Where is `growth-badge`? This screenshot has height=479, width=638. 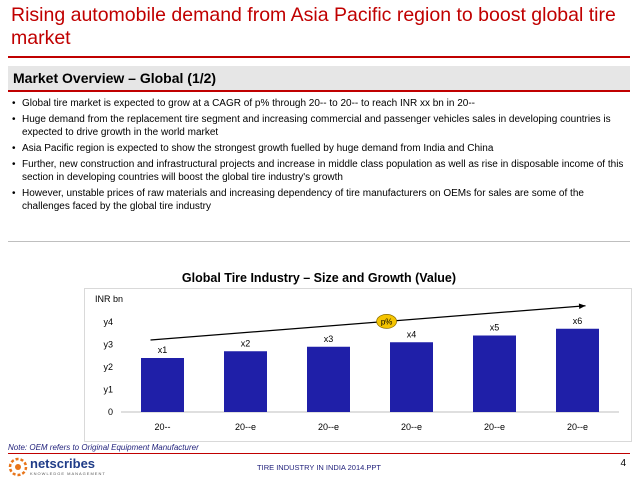
growth-badge is located at coordinates (386, 321).